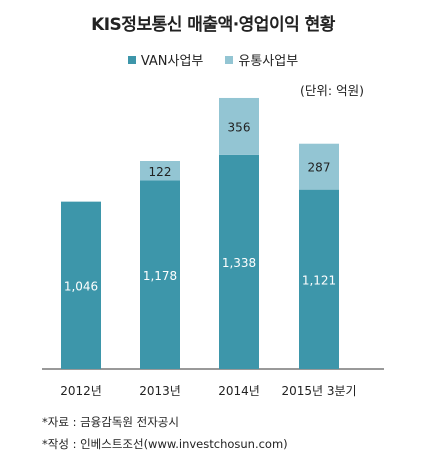  I want to click on data-label-distribution-1: 122, so click(160, 172).